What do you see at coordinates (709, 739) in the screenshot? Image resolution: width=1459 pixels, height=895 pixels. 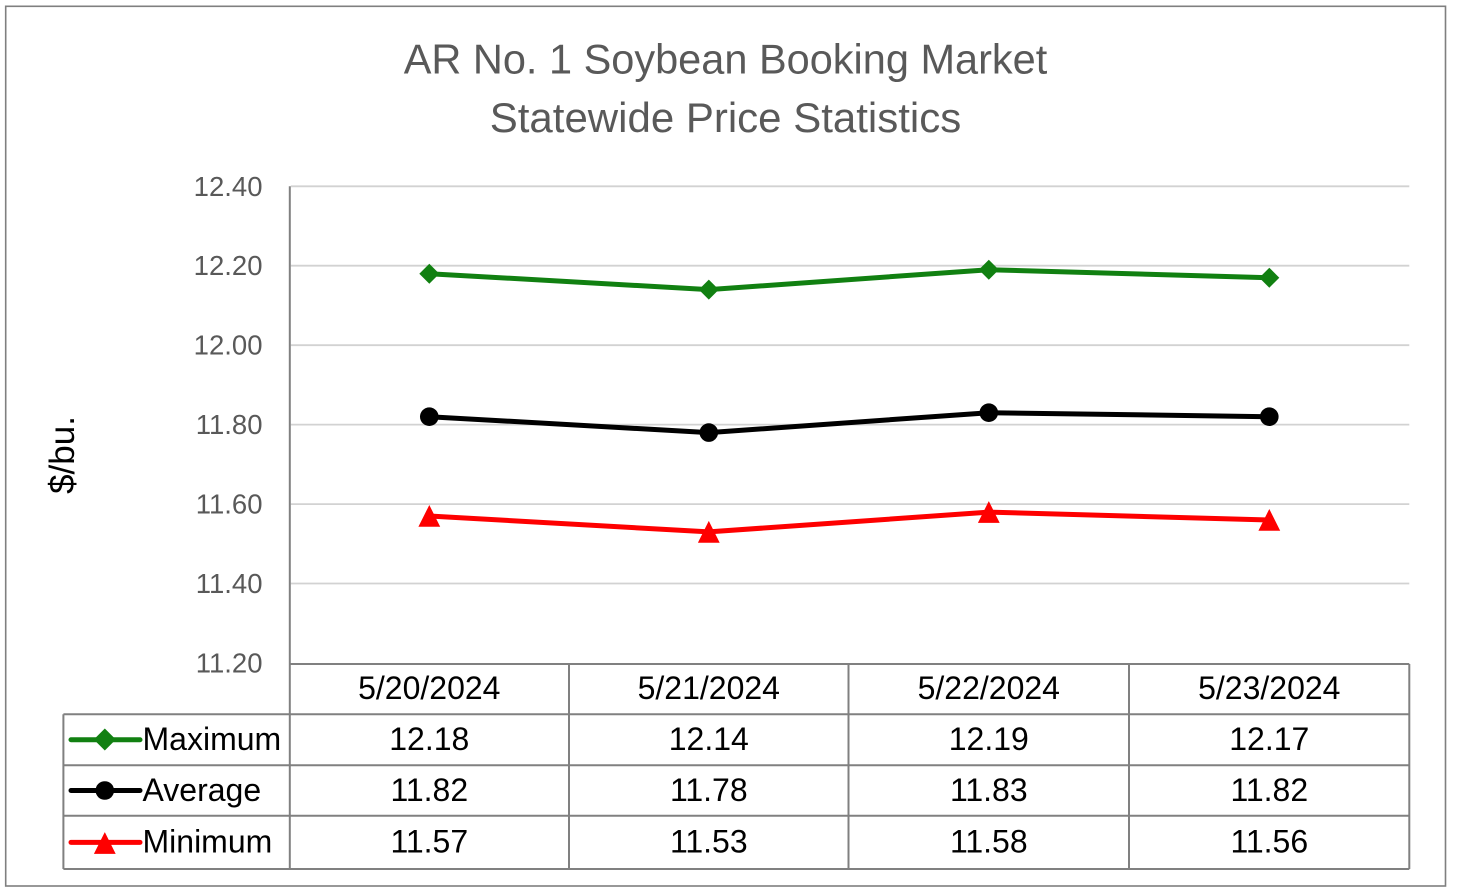 I see `svg-text: 12.14` at bounding box center [709, 739].